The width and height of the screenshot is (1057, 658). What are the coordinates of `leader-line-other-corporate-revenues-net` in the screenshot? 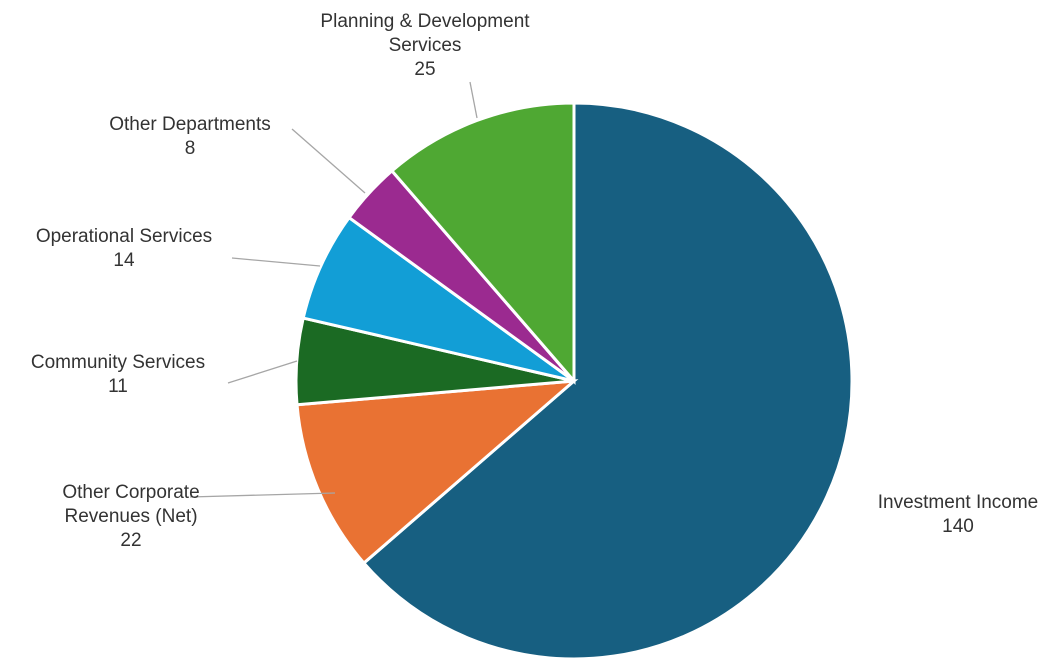 It's located at (262, 495).